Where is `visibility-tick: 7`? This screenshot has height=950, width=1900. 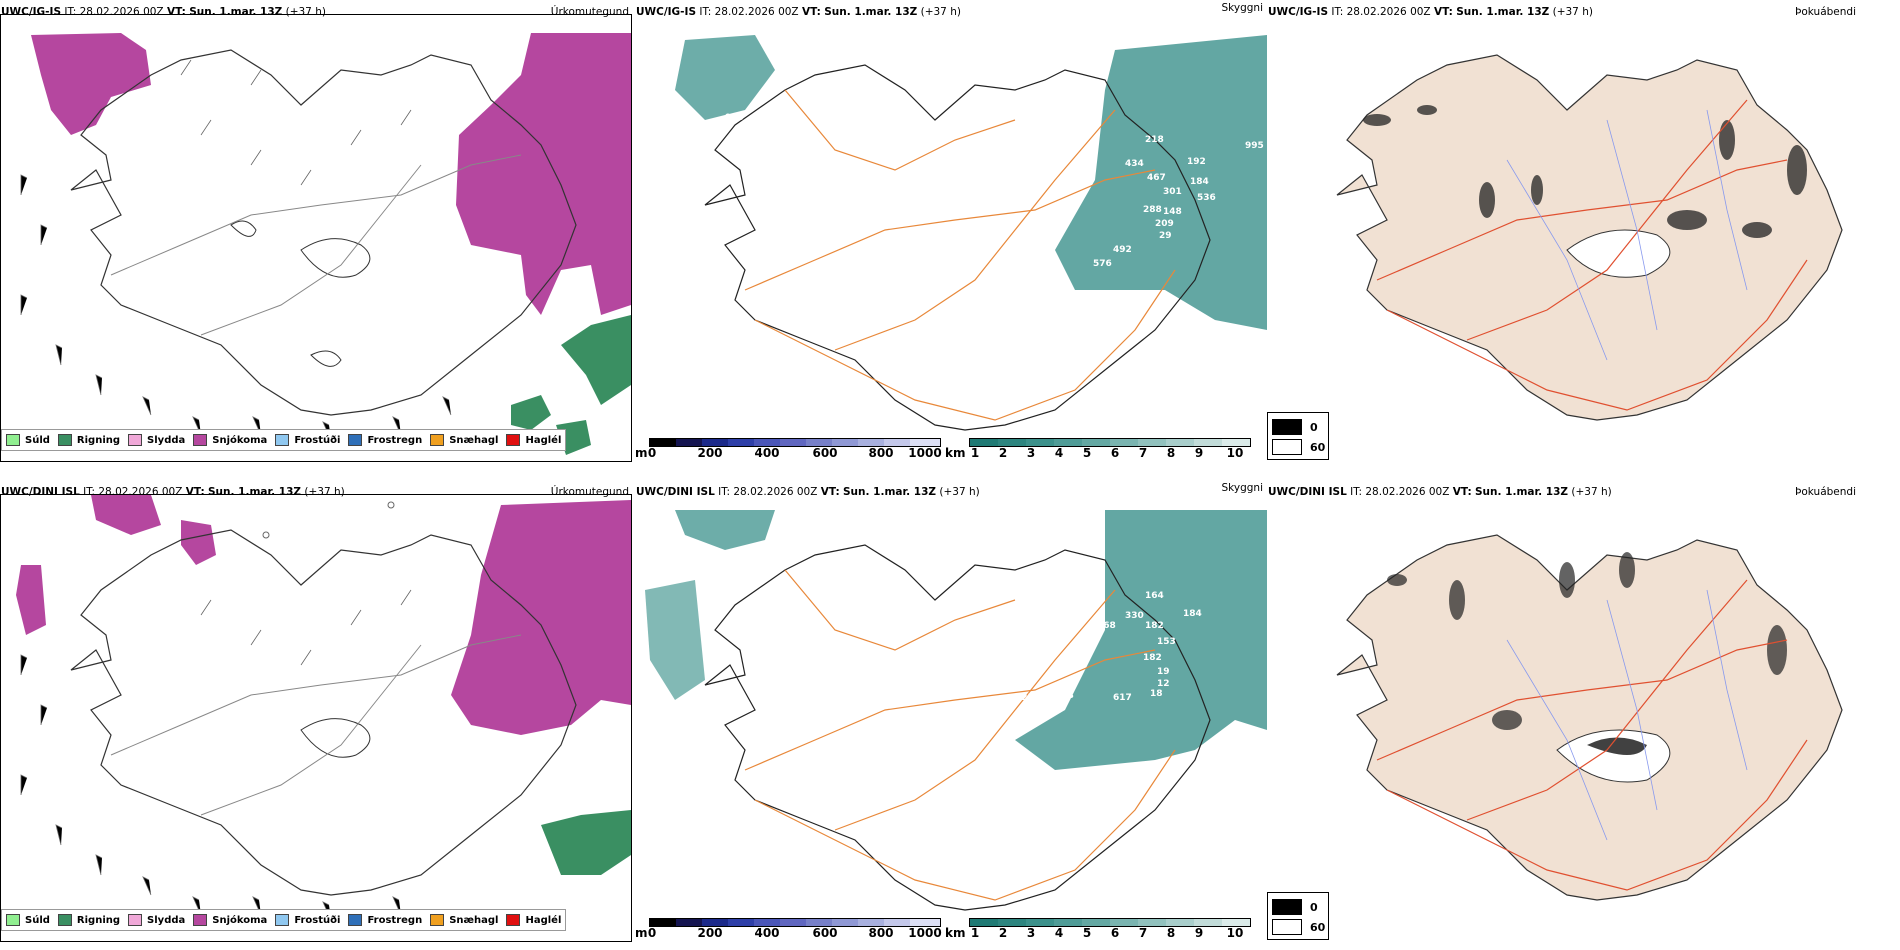 visibility-tick: 7 is located at coordinates (1143, 453).